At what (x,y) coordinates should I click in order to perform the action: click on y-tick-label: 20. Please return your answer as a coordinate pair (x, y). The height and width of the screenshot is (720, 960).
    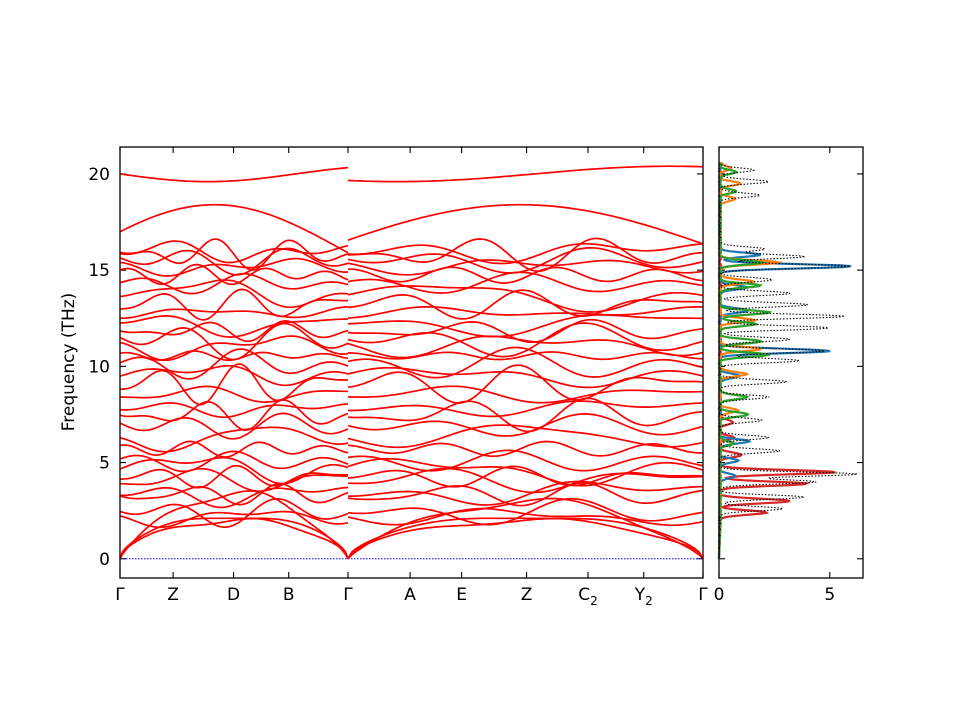
    Looking at the image, I should click on (99, 175).